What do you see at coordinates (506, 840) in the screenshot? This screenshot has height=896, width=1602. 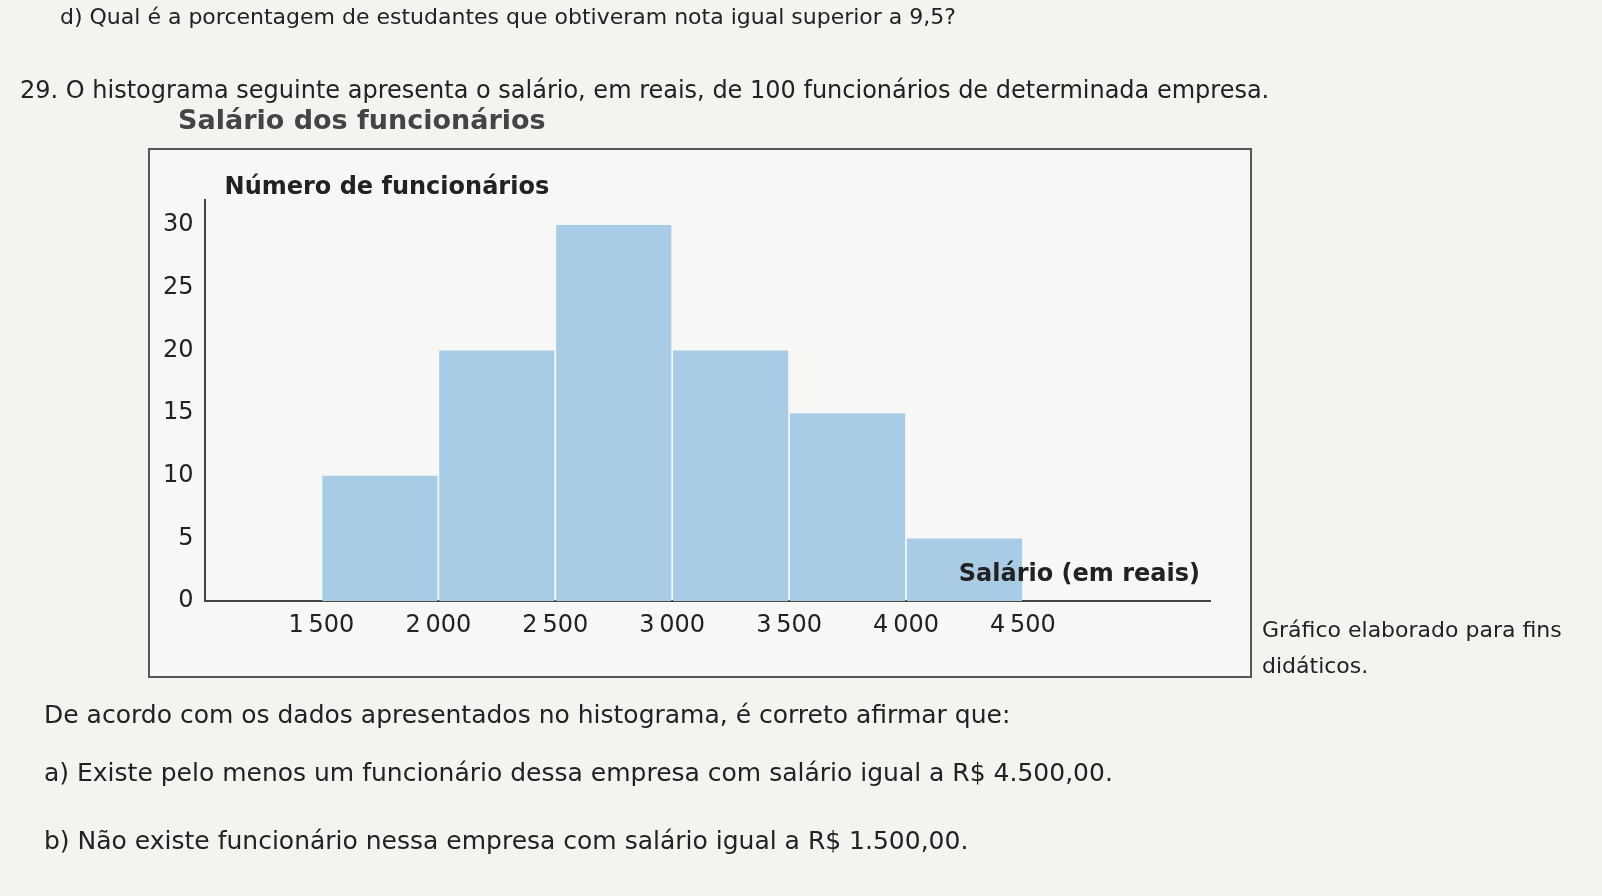 I see `text: b) Não existe funcionário nessa empresa com salário igual a R$ 1.500,00.` at bounding box center [506, 840].